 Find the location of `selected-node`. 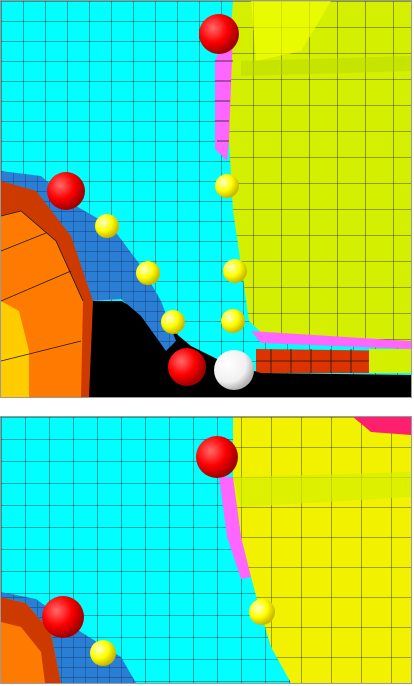

selected-node is located at coordinates (234, 370).